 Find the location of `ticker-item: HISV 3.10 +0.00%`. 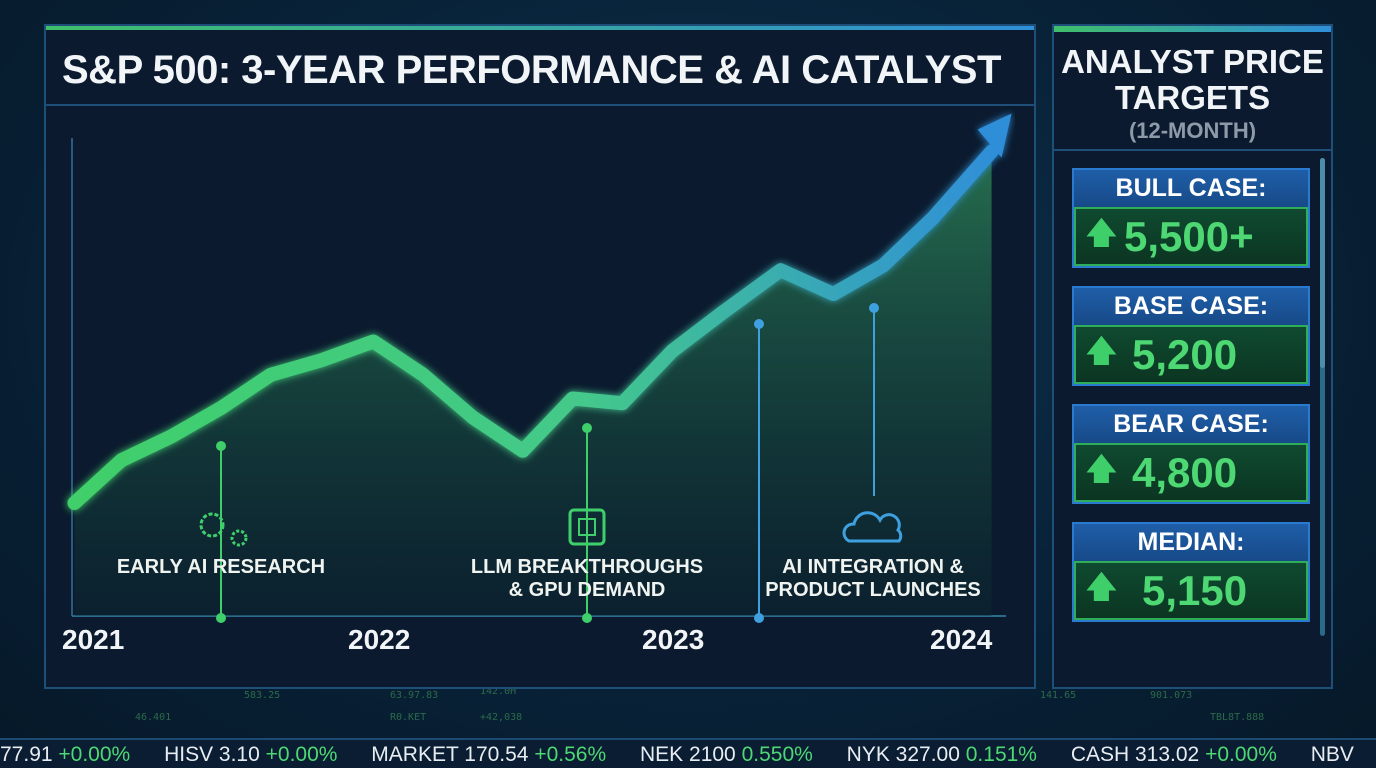

ticker-item: HISV 3.10 +0.00% is located at coordinates (251, 754).